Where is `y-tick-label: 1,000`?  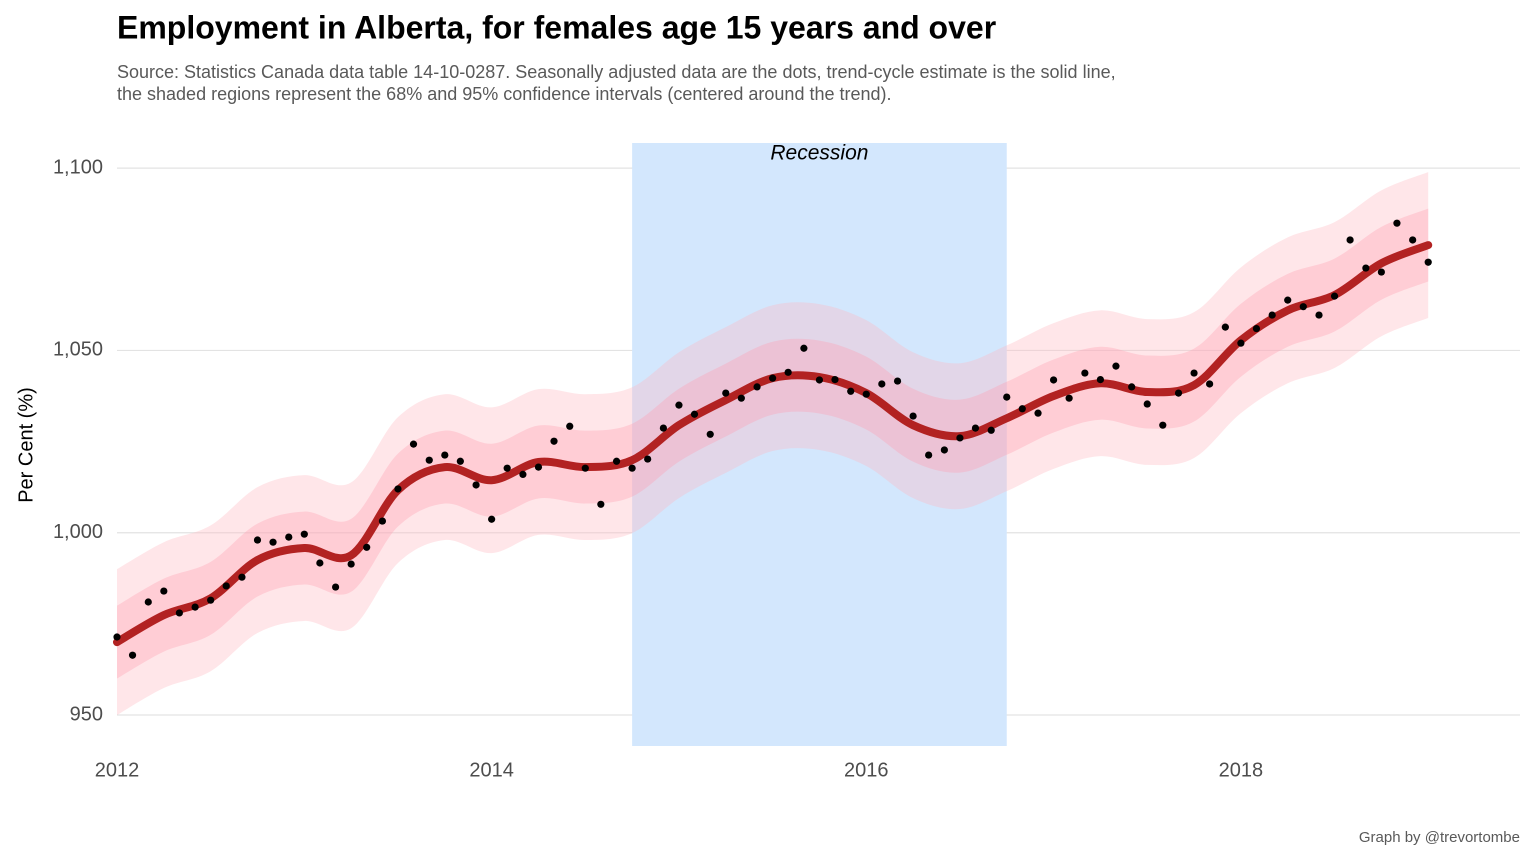 y-tick-label: 1,000 is located at coordinates (78, 532).